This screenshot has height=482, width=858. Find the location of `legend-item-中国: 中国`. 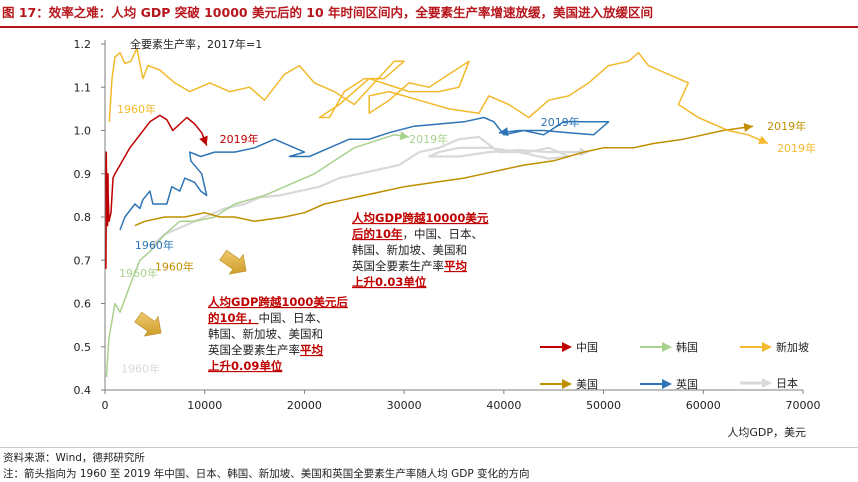

legend-item-中国: 中国 is located at coordinates (569, 347).